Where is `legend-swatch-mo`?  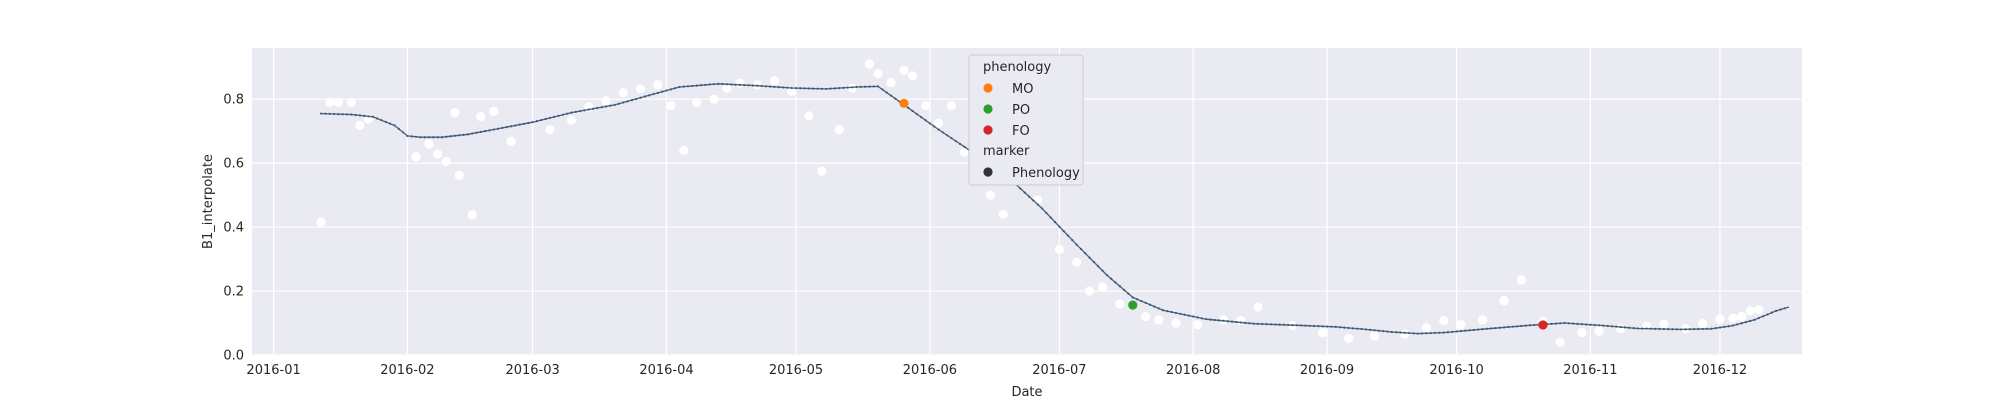
legend-swatch-mo is located at coordinates (988, 88).